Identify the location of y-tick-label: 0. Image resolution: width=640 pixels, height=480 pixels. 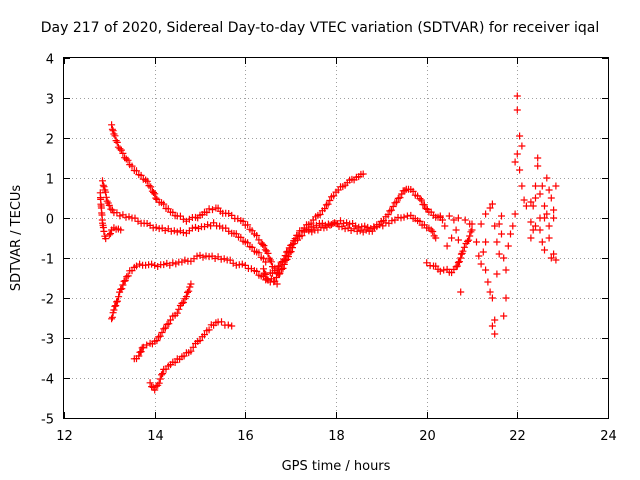
(50, 220).